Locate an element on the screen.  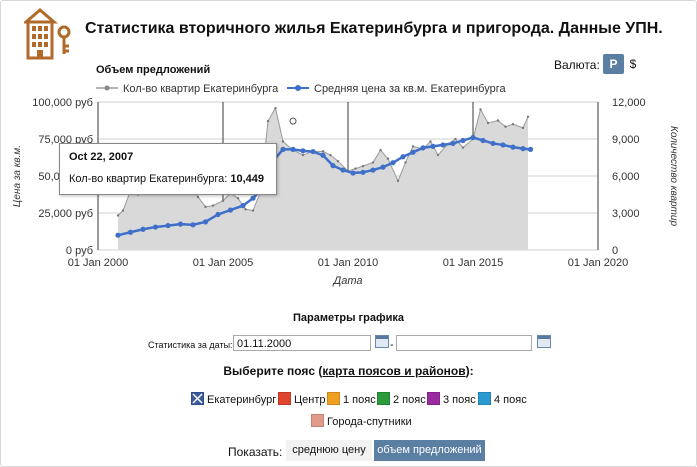
belt-label: 1 пояс is located at coordinates (359, 400).